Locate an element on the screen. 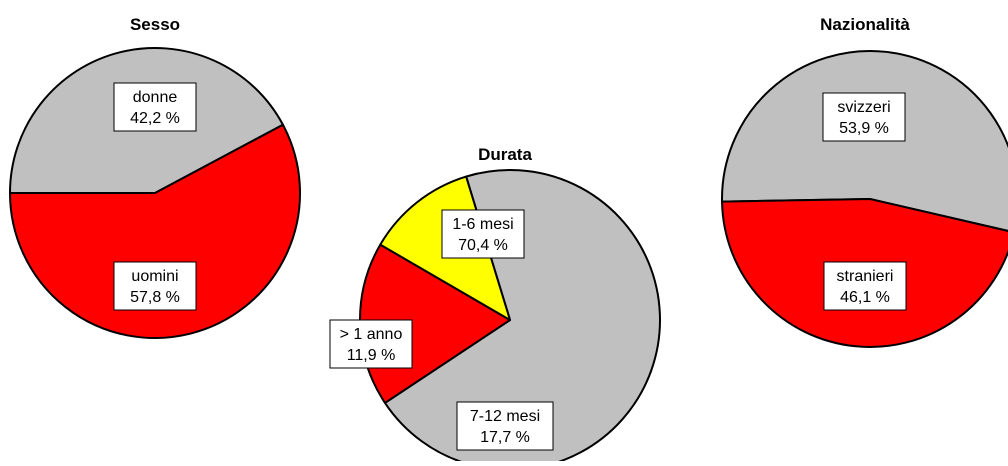 The image size is (1008, 466). data-label: svizzeri 53,9 % is located at coordinates (864, 117).